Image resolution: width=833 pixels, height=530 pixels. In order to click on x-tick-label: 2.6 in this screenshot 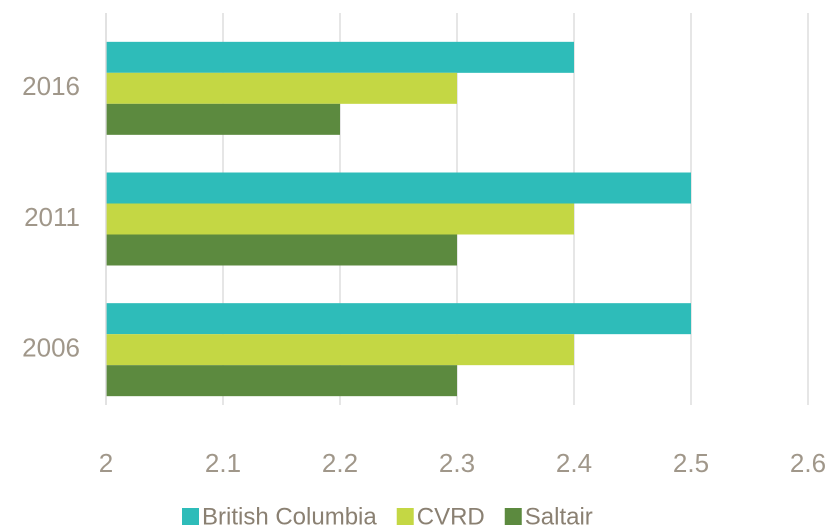, I will do `click(808, 463)`.